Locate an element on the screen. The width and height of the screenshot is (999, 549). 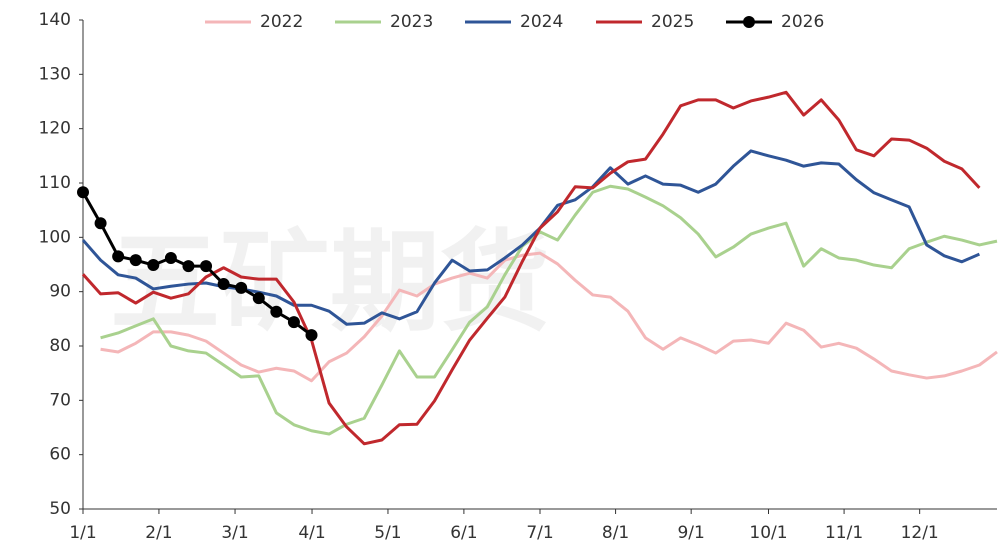
x-tick-label: 1/1 is located at coordinates (82, 533).